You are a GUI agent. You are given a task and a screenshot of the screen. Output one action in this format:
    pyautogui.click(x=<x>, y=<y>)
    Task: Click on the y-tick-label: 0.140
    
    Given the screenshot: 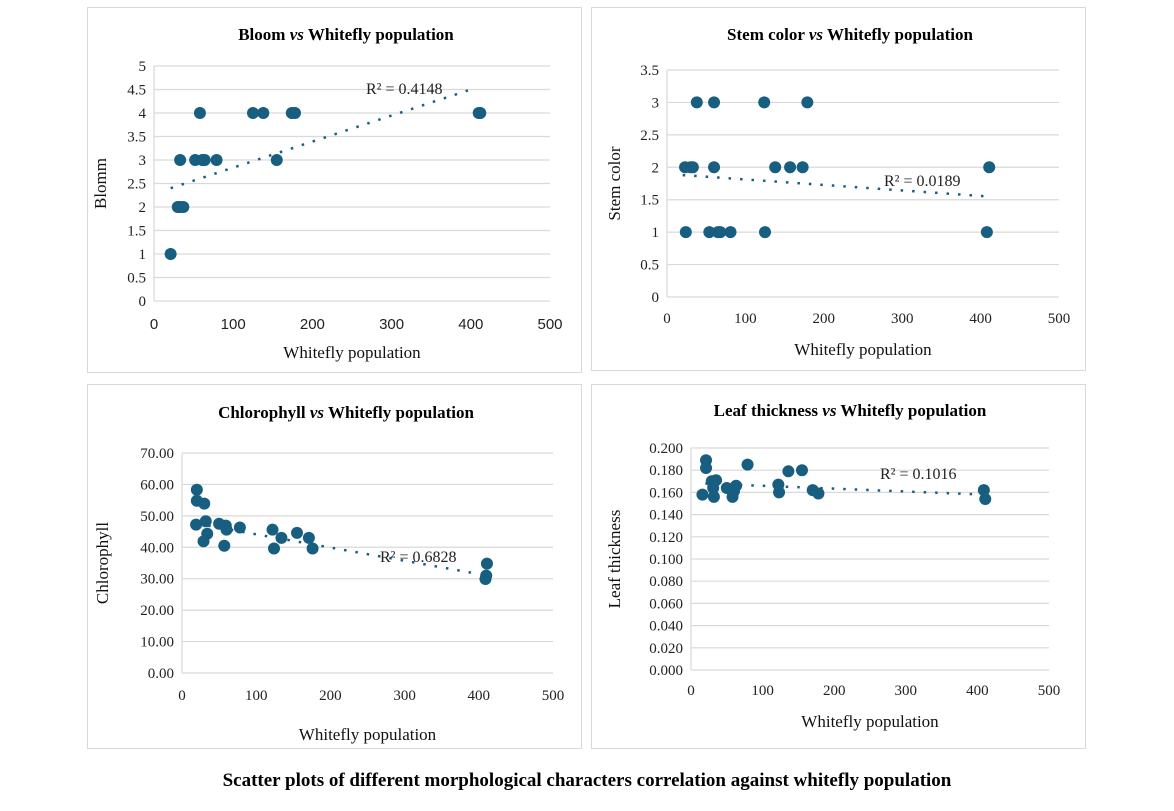 What is the action you would take?
    pyautogui.click(x=666, y=516)
    